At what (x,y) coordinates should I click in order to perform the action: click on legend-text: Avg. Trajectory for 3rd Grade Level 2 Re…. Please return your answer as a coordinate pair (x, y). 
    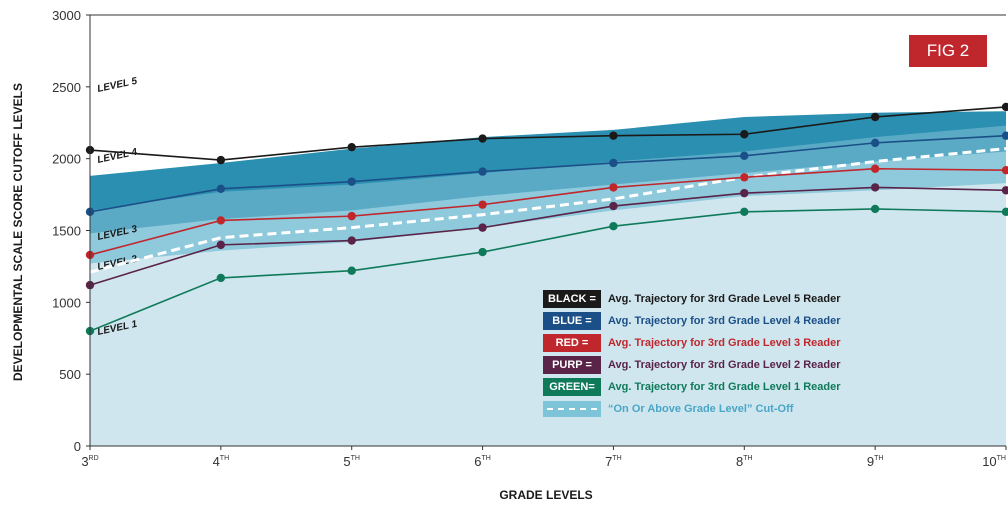
    Looking at the image, I should click on (724, 365).